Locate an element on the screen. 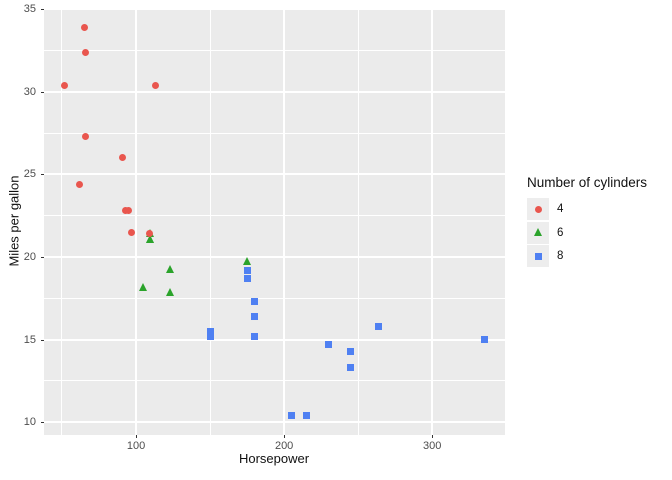  y-axis-tick-label: 35 is located at coordinates (29, 9).